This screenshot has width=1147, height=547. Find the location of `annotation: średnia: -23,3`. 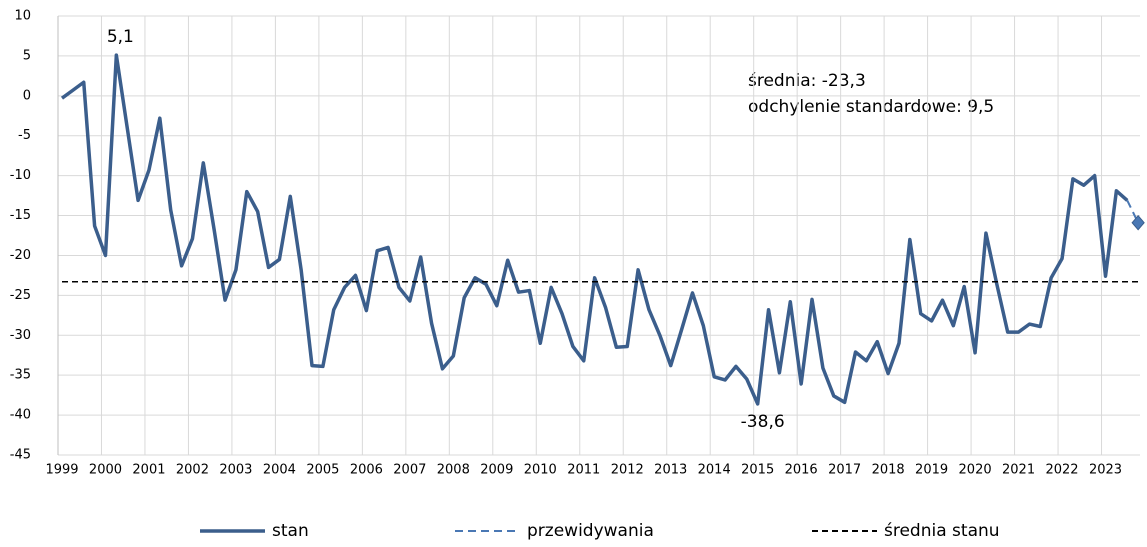

annotation: średnia: -23,3 is located at coordinates (807, 81).